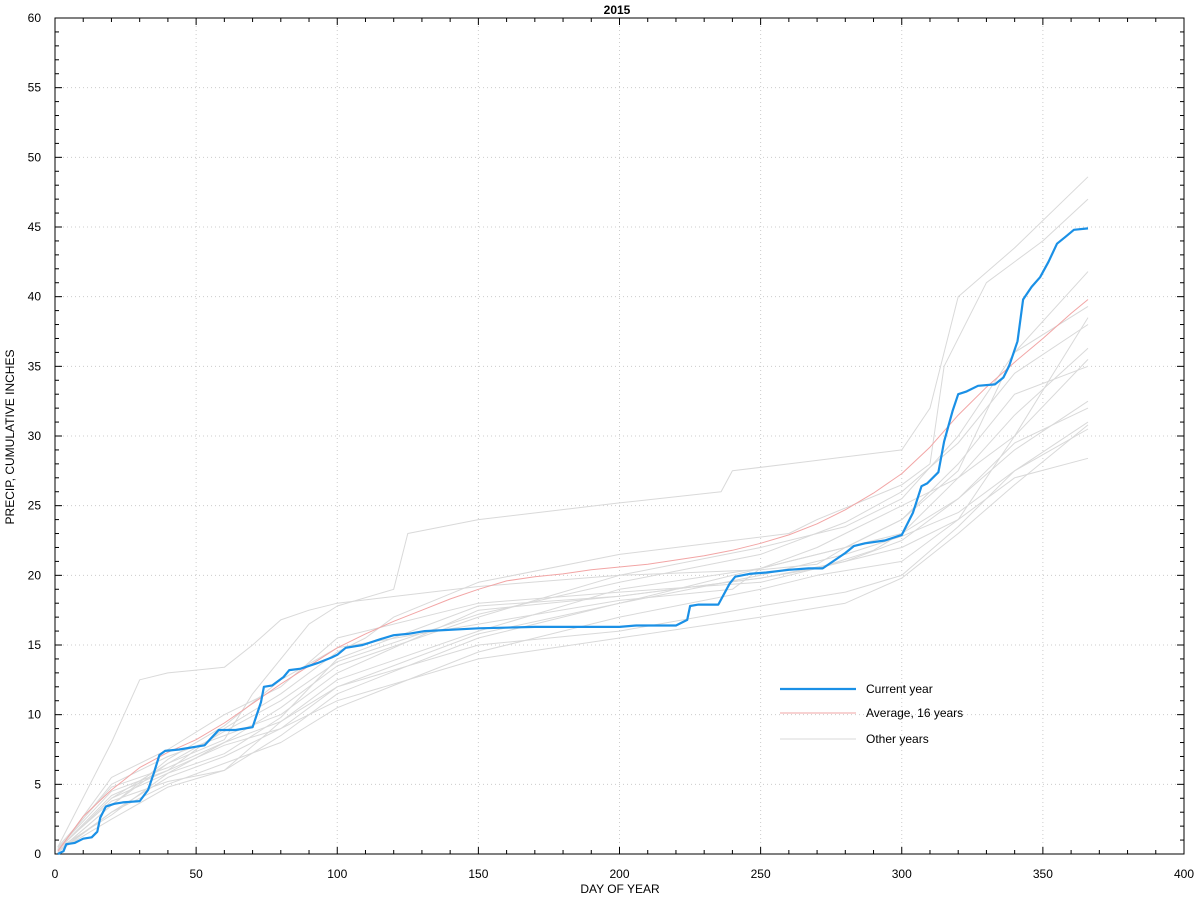 Image resolution: width=1200 pixels, height=900 pixels. Describe the element at coordinates (196, 874) in the screenshot. I see `x-tick-label: 50` at that location.